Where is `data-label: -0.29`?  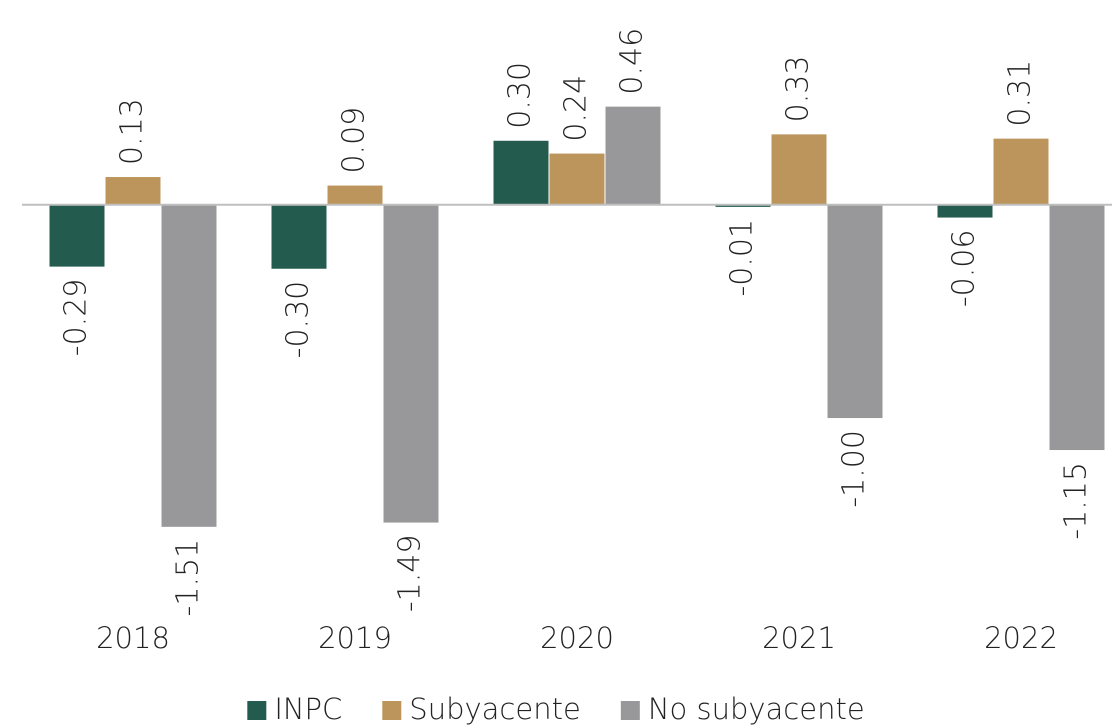 data-label: -0.29 is located at coordinates (76, 318).